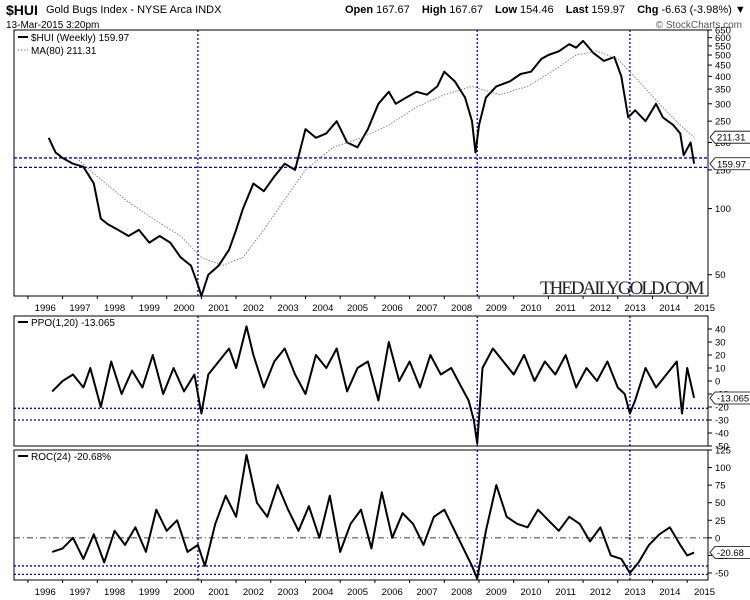  I want to click on ppo-value-tag-box, so click(729, 398).